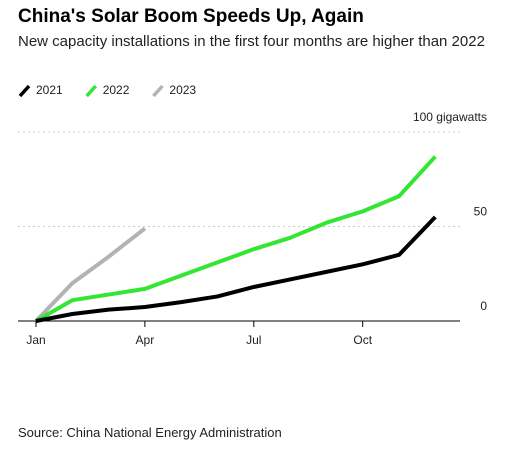 The height and width of the screenshot is (452, 531). What do you see at coordinates (182, 90) in the screenshot?
I see `legend-label: 2023` at bounding box center [182, 90].